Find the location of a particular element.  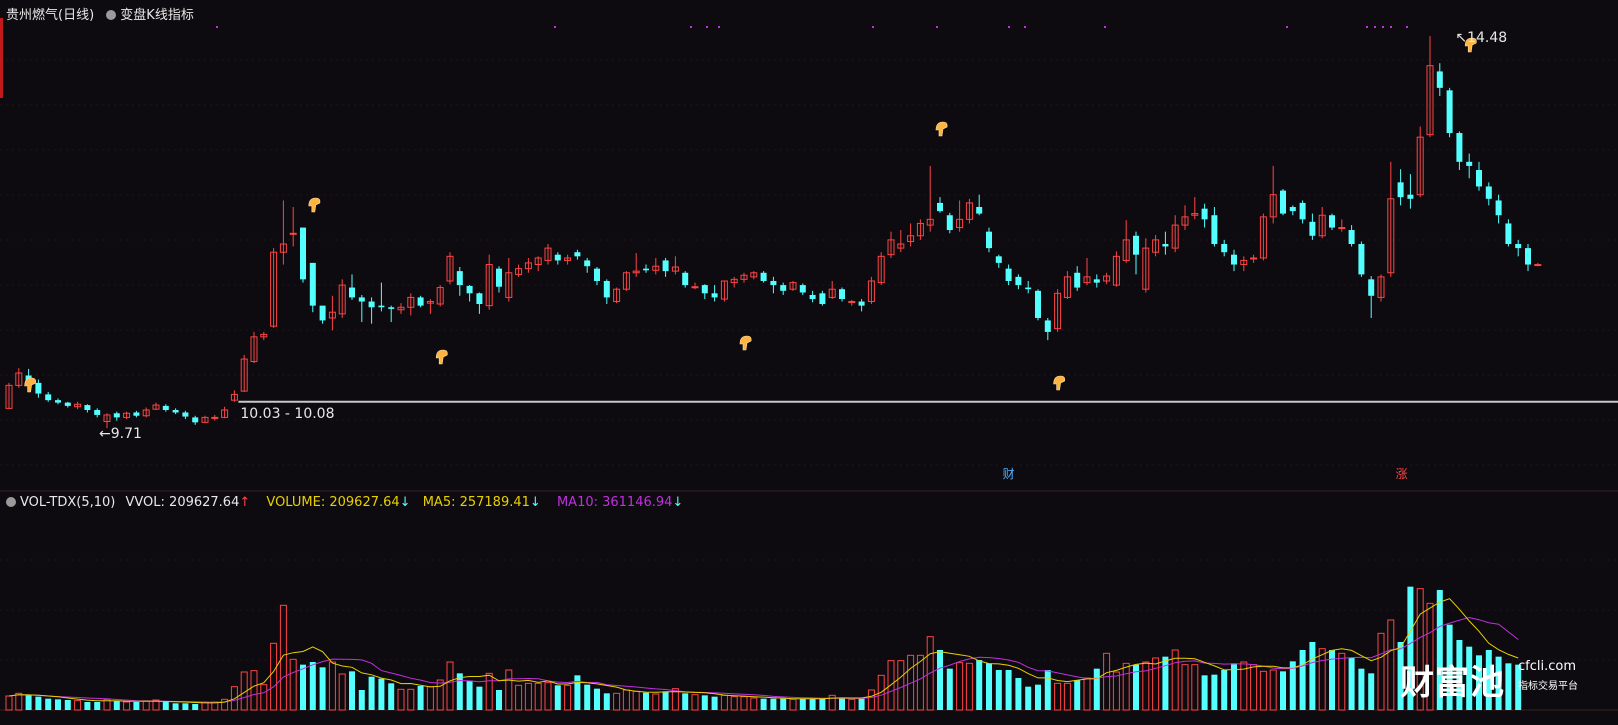

stock-title: 贵州燃气(日线) is located at coordinates (50, 15).